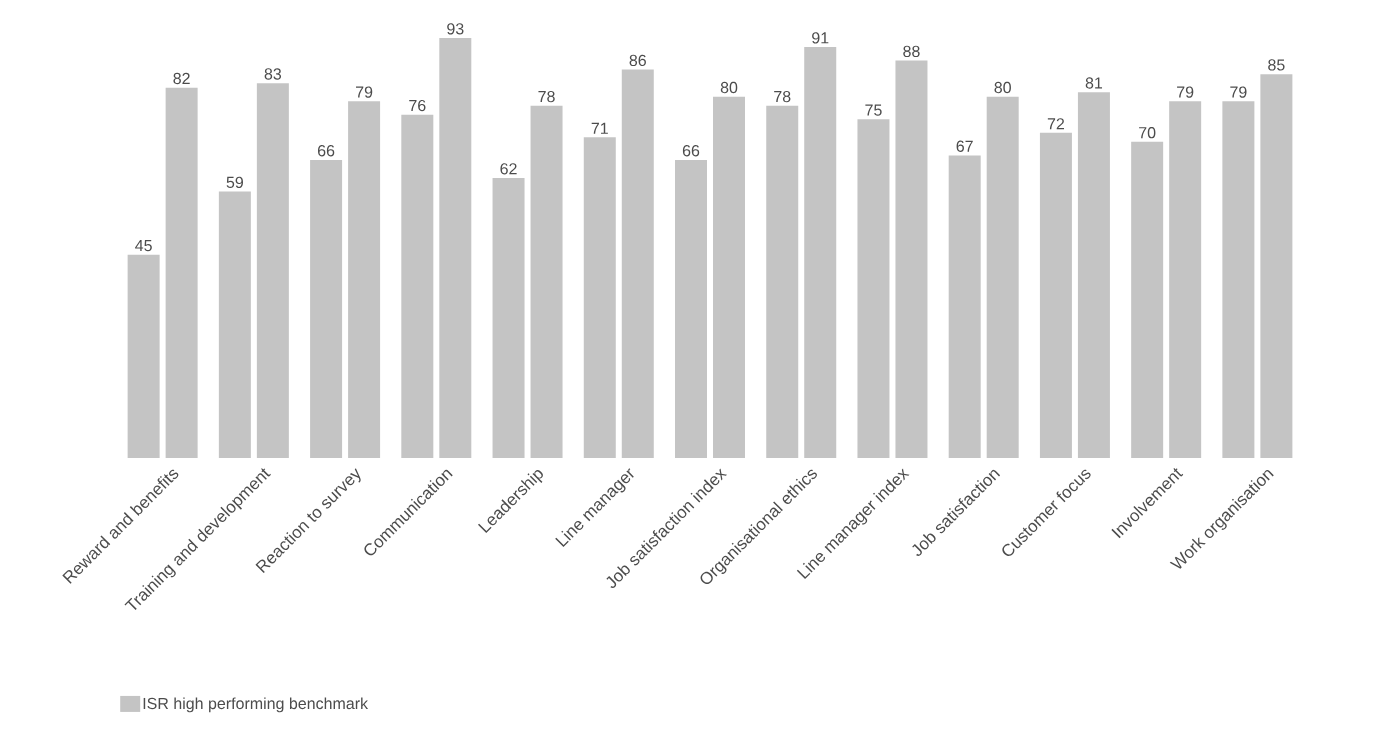 Image resolution: width=1385 pixels, height=734 pixels. I want to click on data-label: 67, so click(964, 146).